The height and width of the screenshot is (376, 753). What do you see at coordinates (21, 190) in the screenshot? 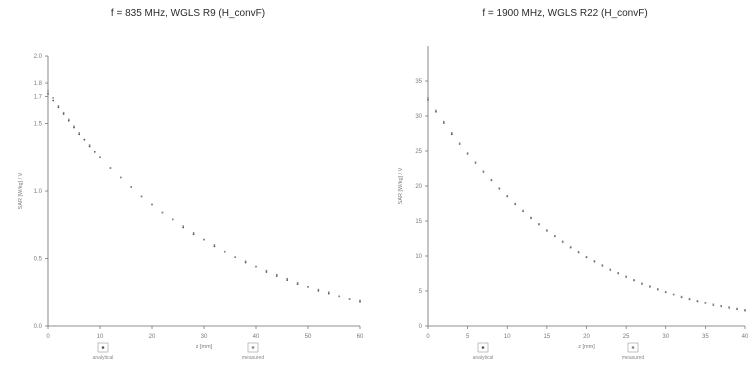
I see `y-axis-label: SAR [W/kg] / V` at bounding box center [21, 190].